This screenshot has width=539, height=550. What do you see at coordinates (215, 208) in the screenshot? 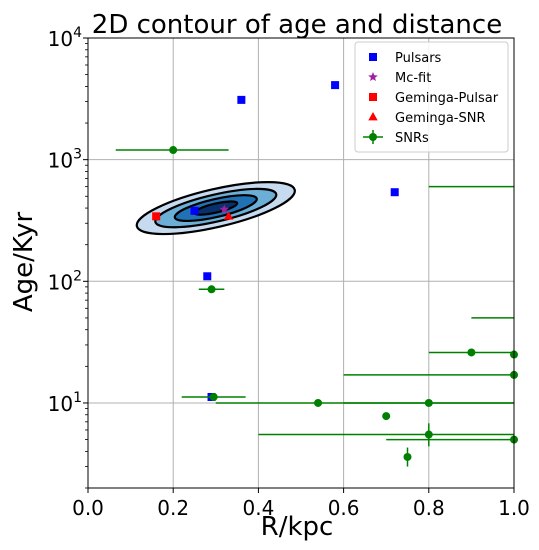
I see `density-contours` at bounding box center [215, 208].